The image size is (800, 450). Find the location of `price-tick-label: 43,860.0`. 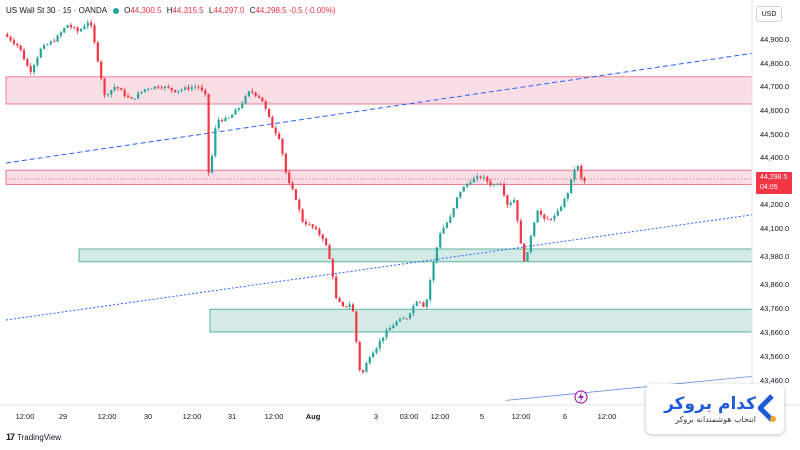

price-tick-label: 43,860.0 is located at coordinates (774, 284).